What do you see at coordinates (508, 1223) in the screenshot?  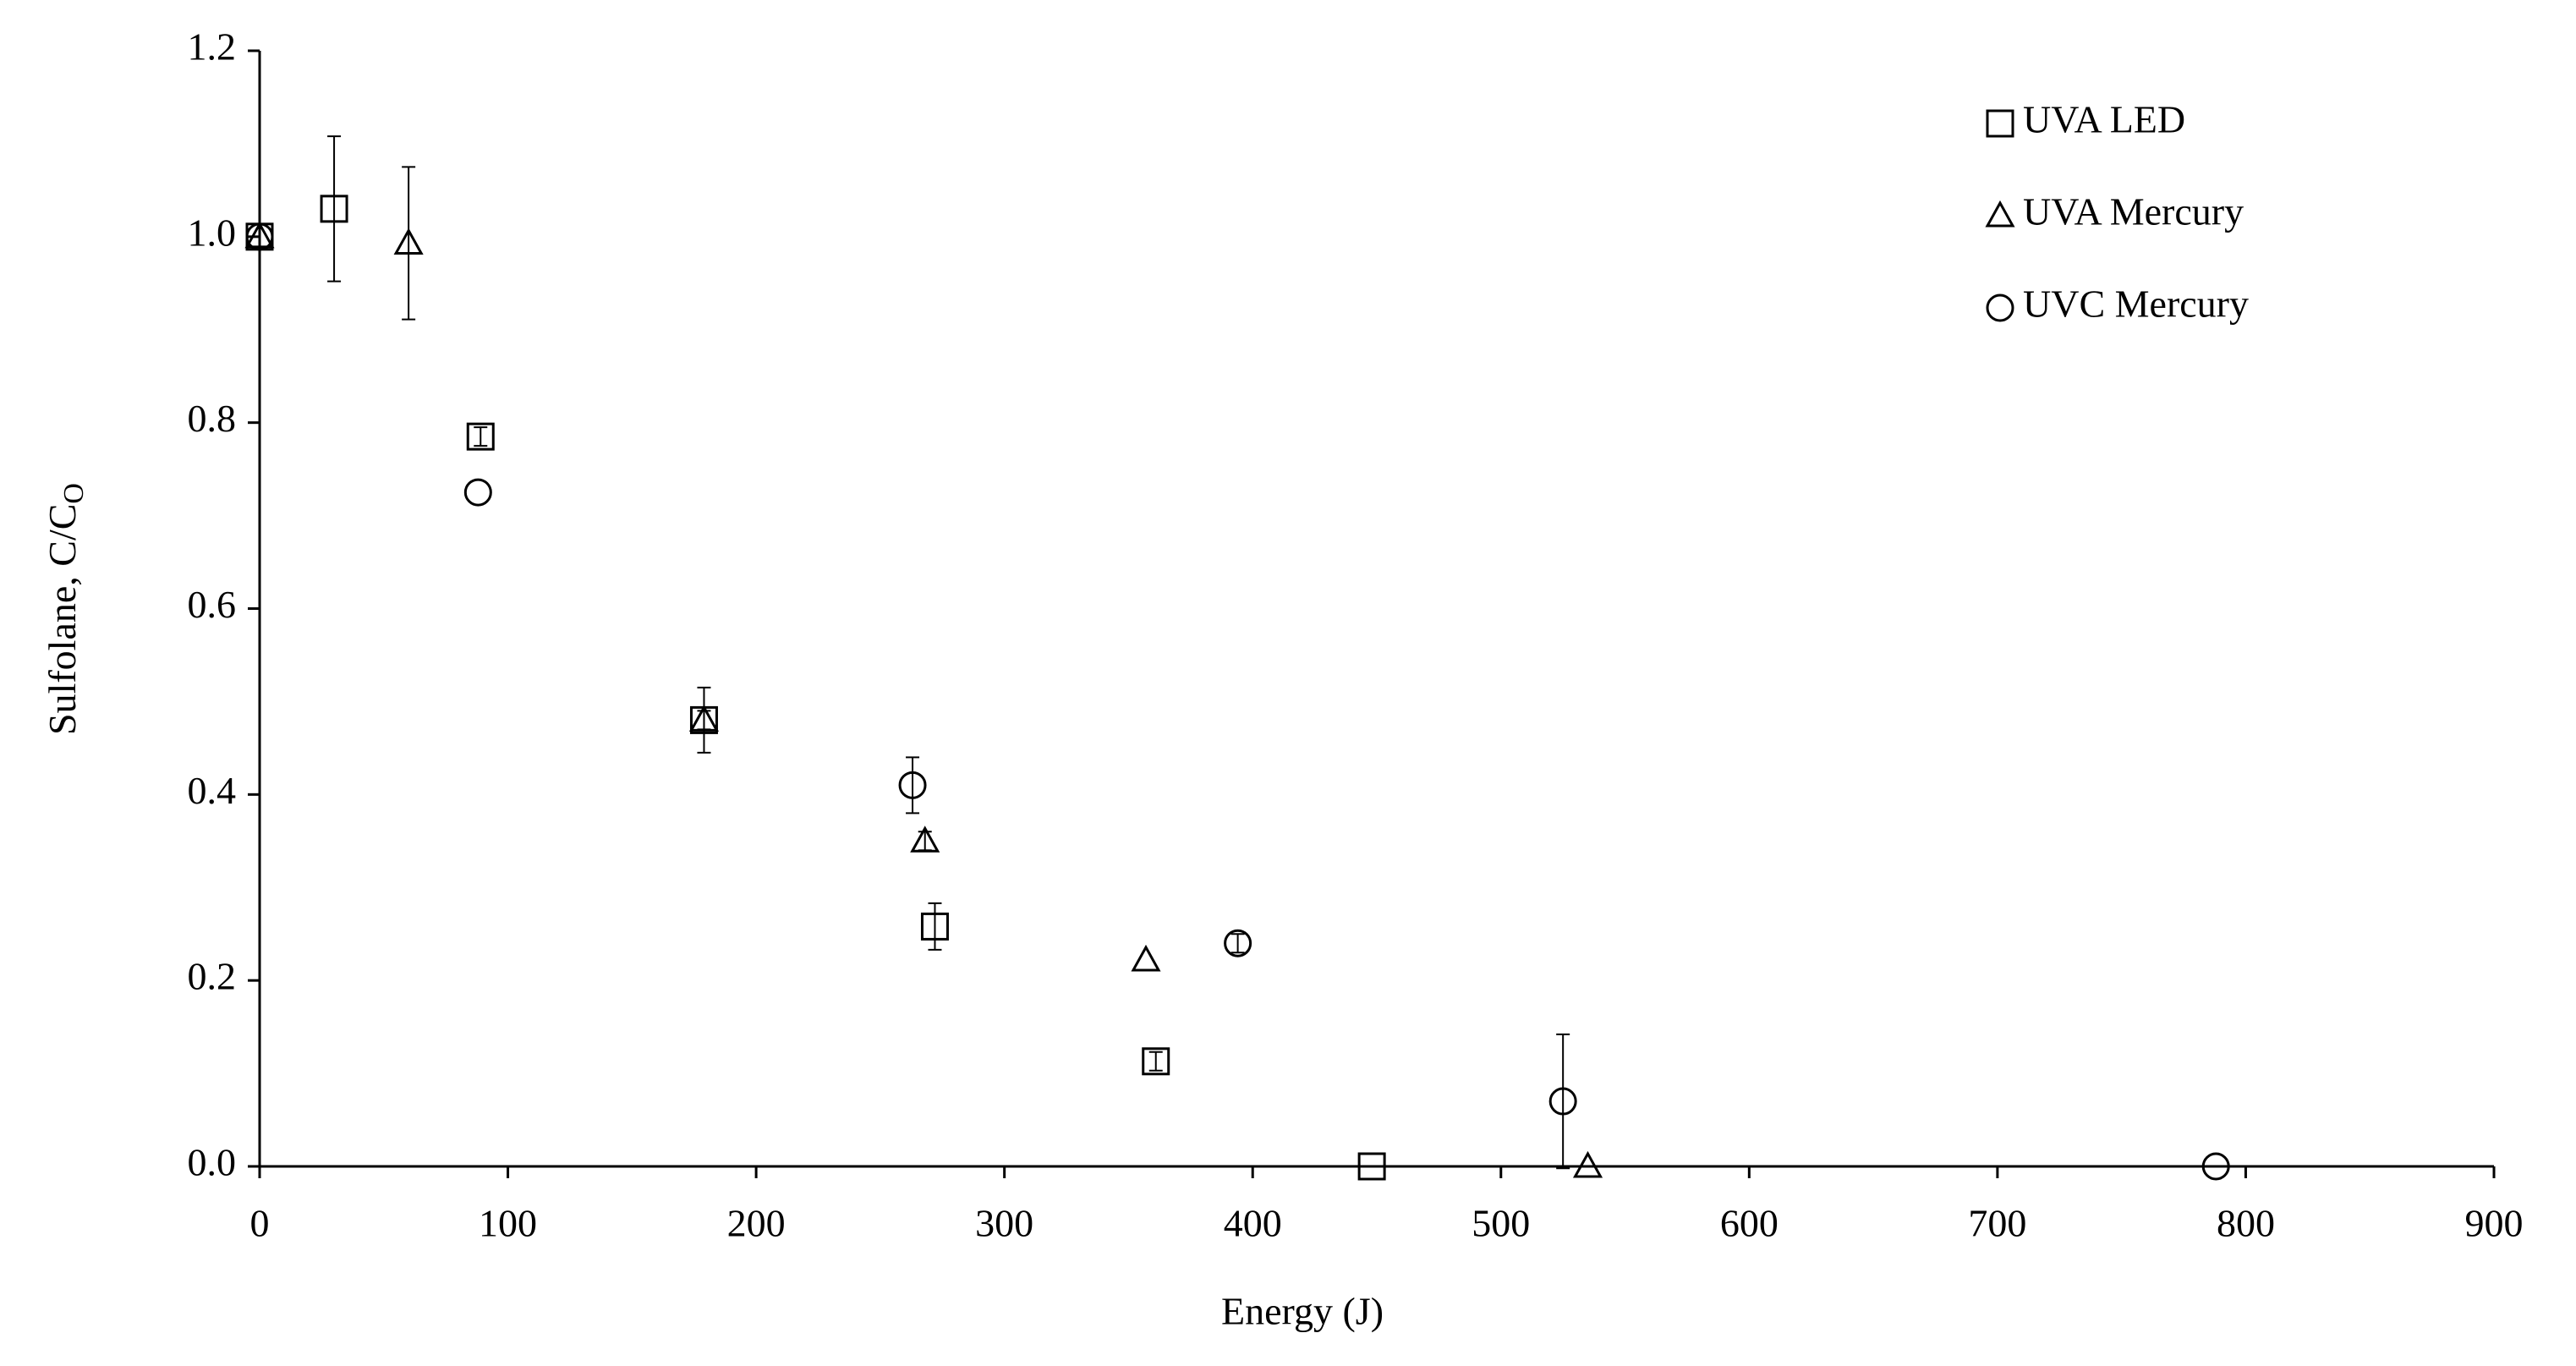 I see `x-tick-label: 100` at bounding box center [508, 1223].